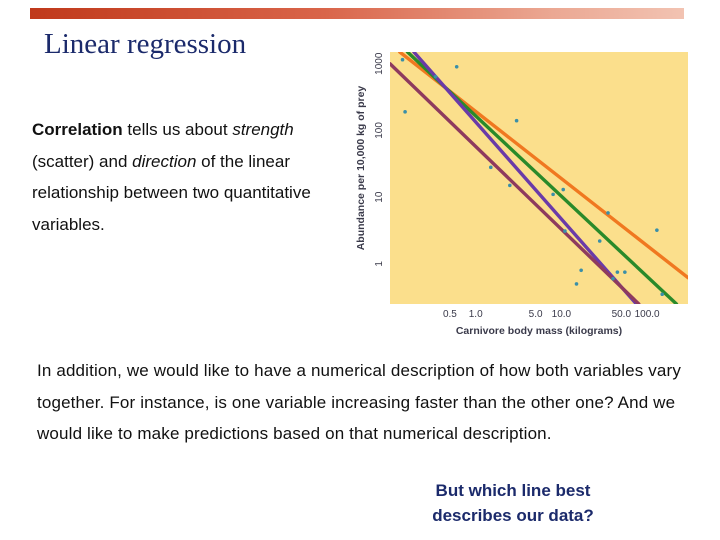 Image resolution: width=720 pixels, height=540 pixels. I want to click on x-tick-label: 100.0, so click(647, 314).